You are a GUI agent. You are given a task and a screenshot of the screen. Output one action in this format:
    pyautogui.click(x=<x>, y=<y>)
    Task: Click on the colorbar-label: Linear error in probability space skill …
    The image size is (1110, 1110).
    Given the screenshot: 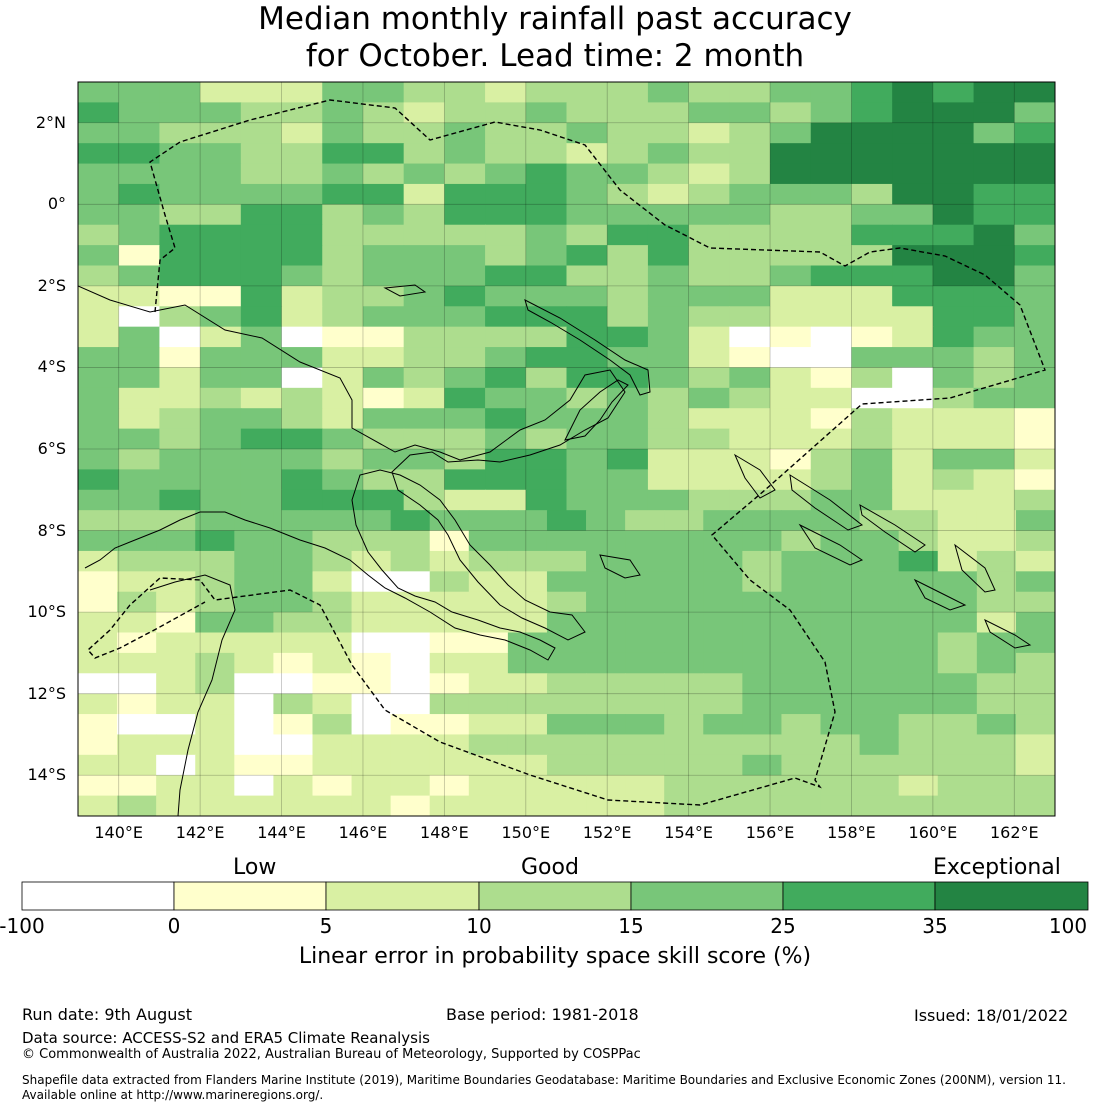 What is the action you would take?
    pyautogui.click(x=555, y=956)
    